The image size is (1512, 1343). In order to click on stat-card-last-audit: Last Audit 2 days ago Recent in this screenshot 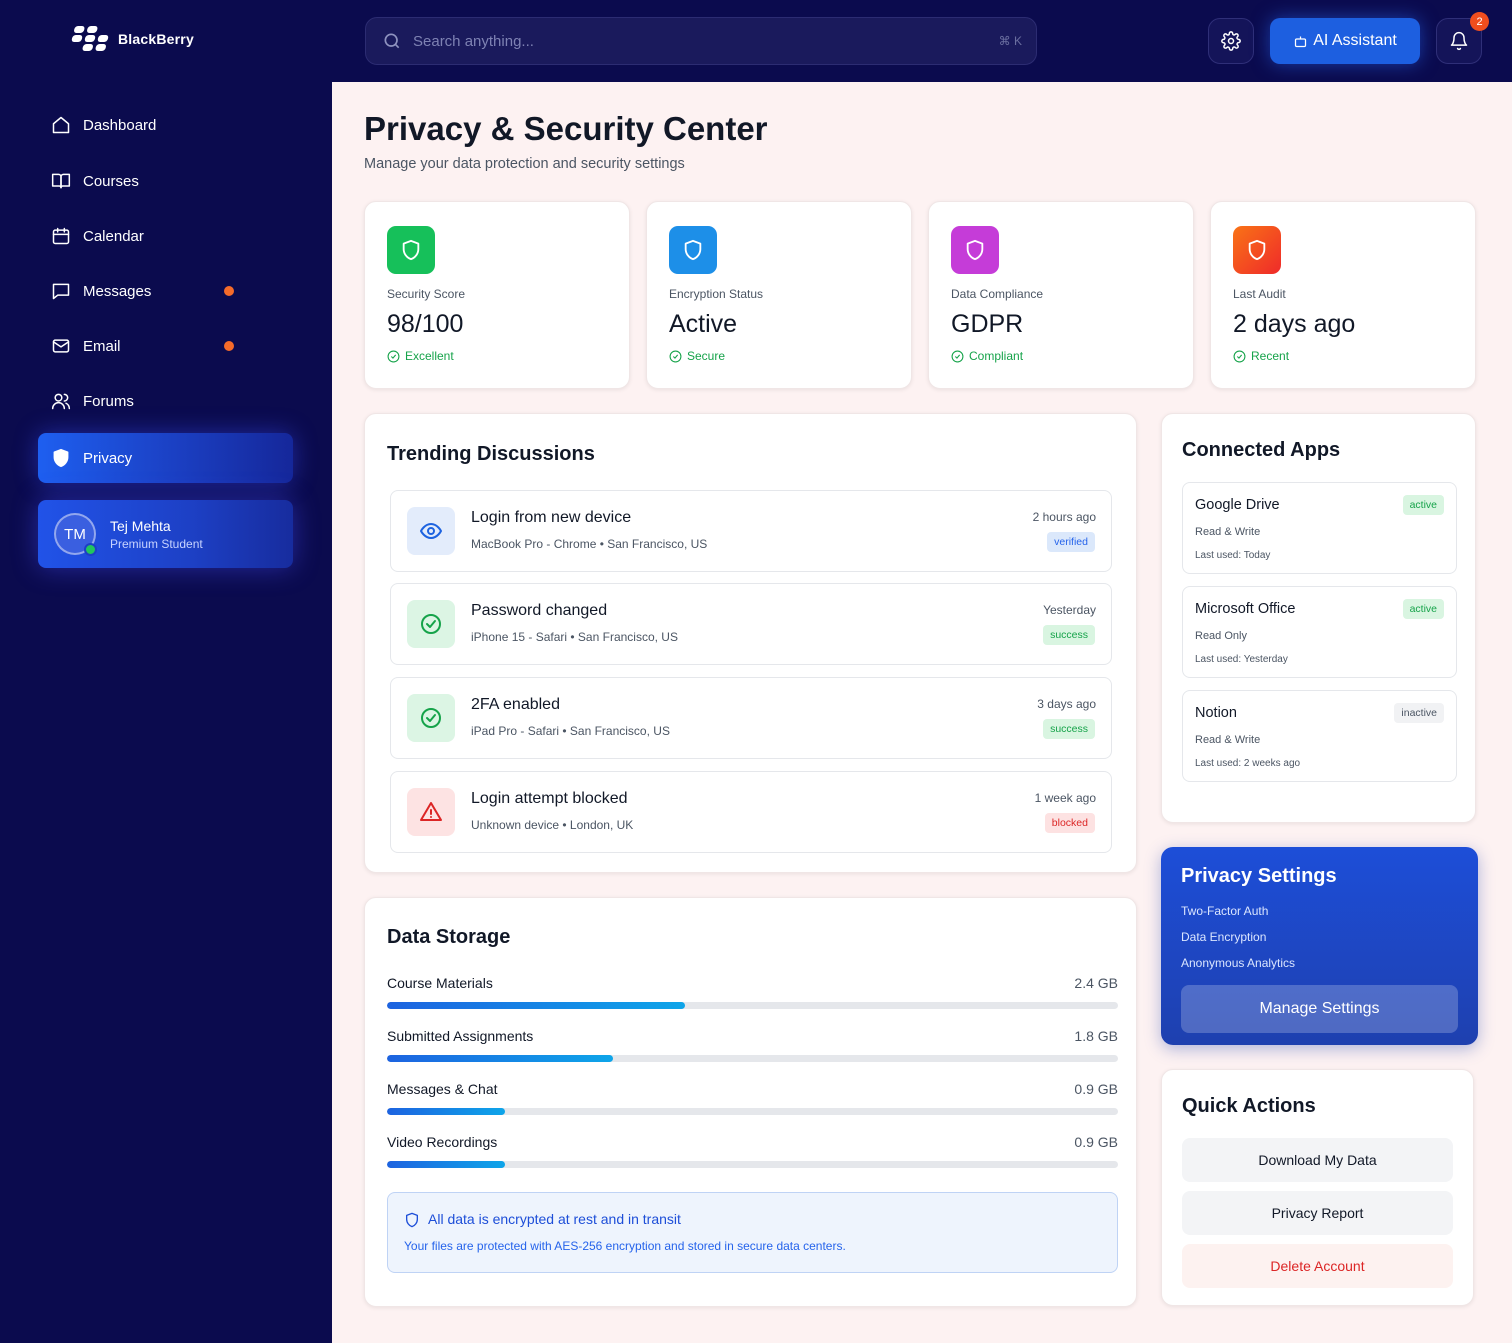, I will do `click(1343, 295)`.